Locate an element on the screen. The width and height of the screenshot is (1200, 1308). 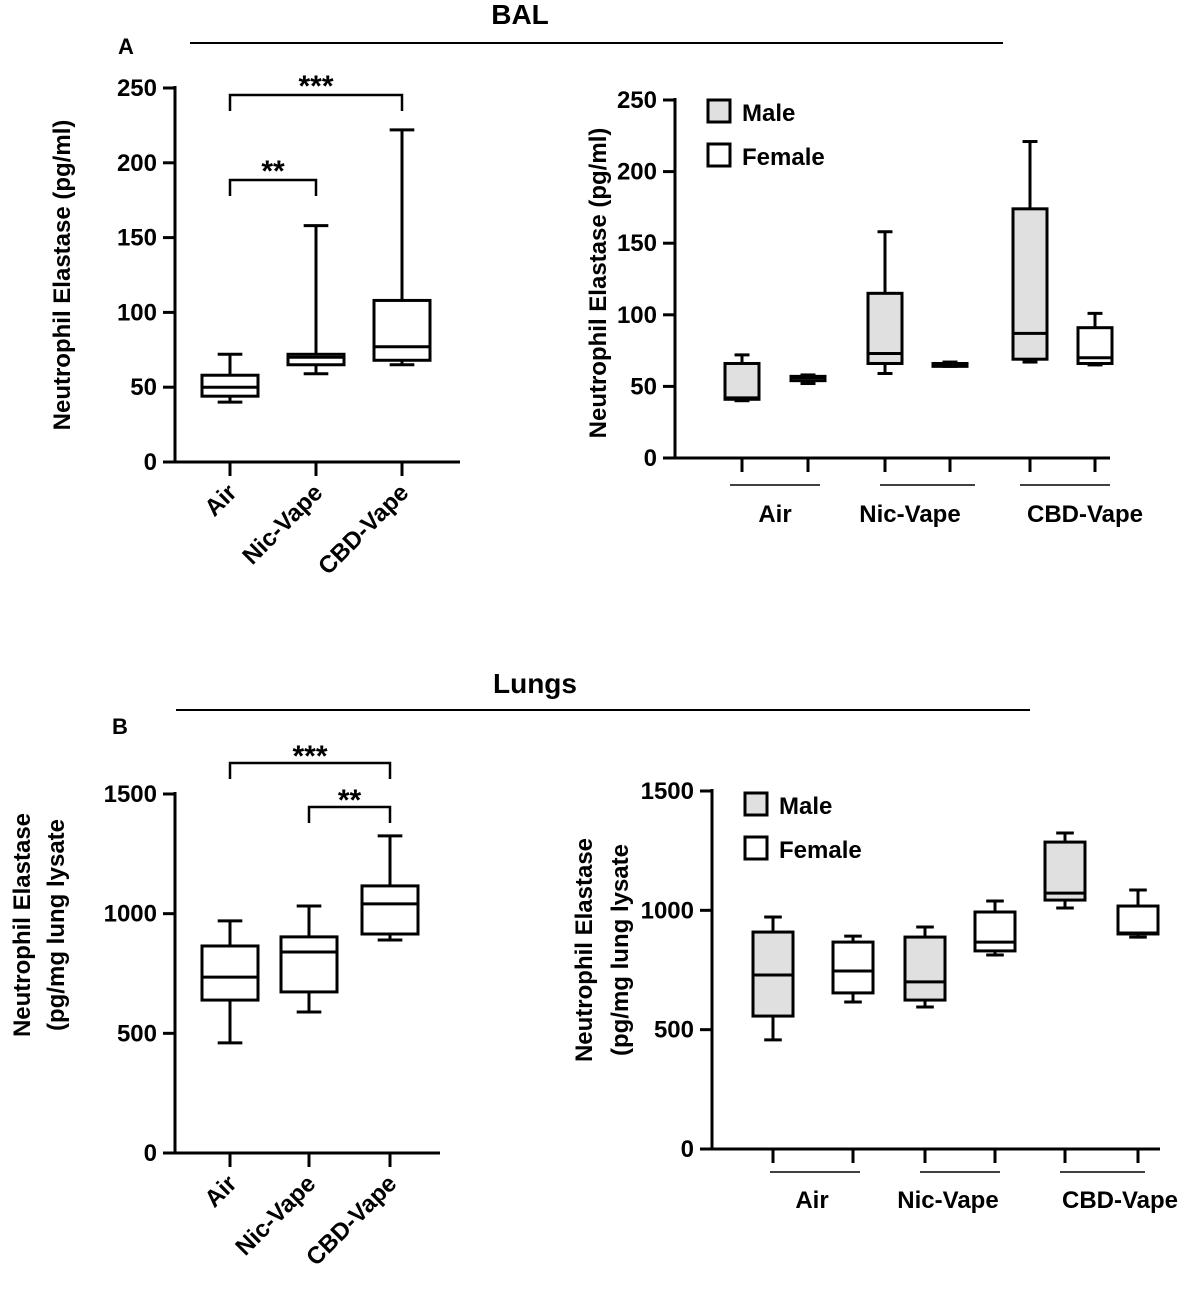
x-tick-label: Nic-Vape is located at coordinates (282, 524).